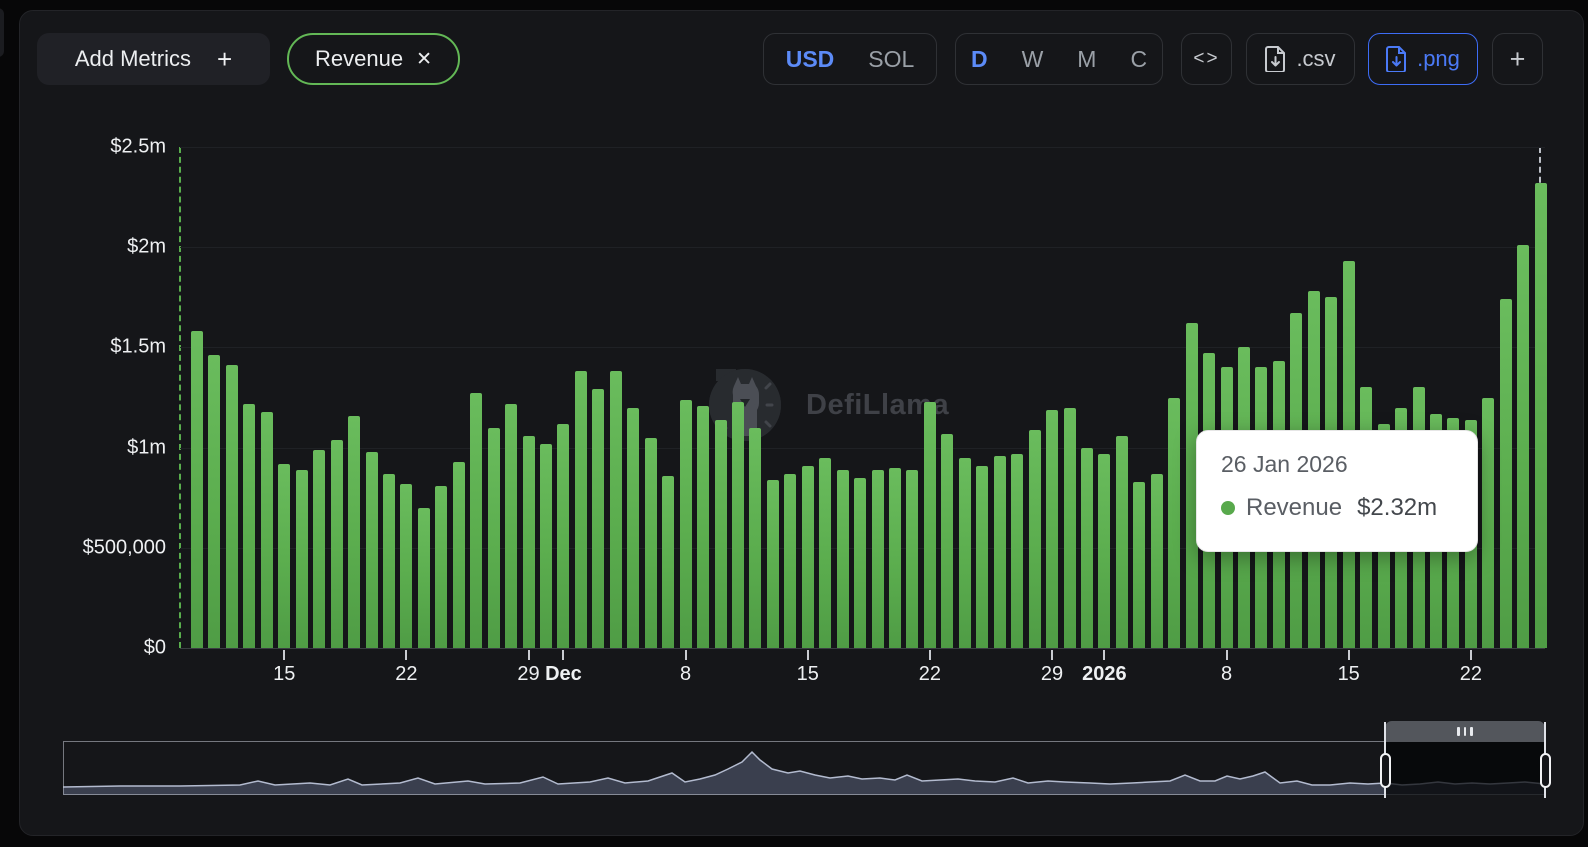 The width and height of the screenshot is (1588, 847). I want to click on tooltip-series-label: Revenue, so click(1294, 507).